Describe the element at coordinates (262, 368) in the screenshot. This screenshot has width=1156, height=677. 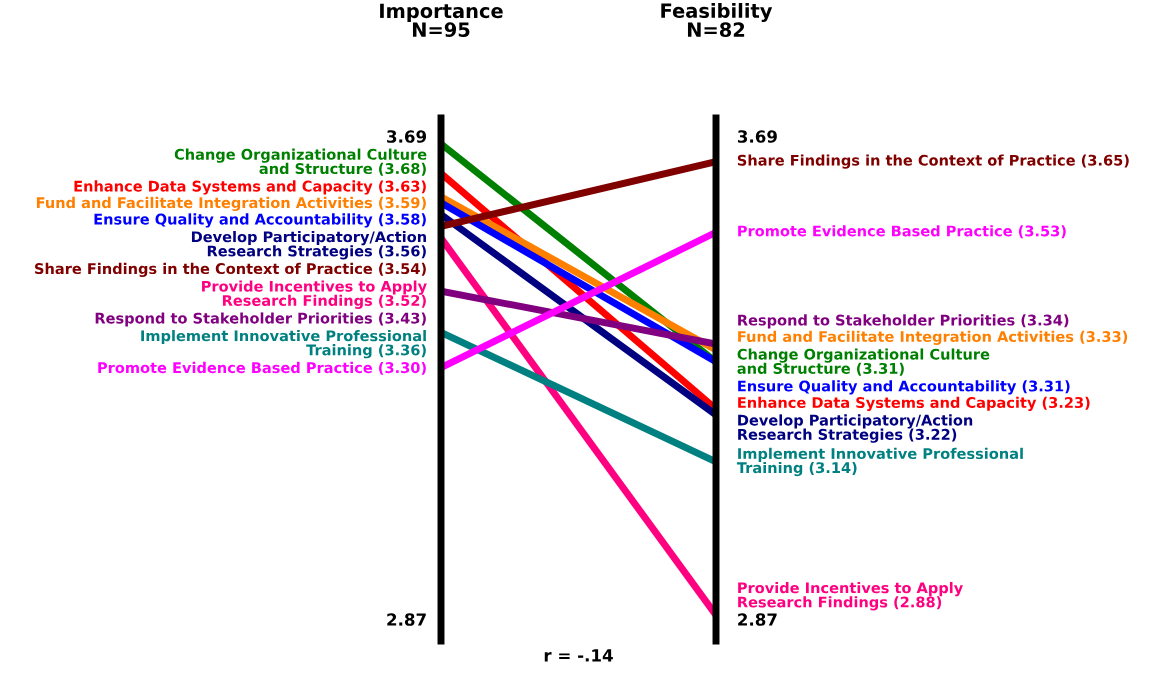
I see `text: Promote Evidence Based Practice (3.30)` at that location.